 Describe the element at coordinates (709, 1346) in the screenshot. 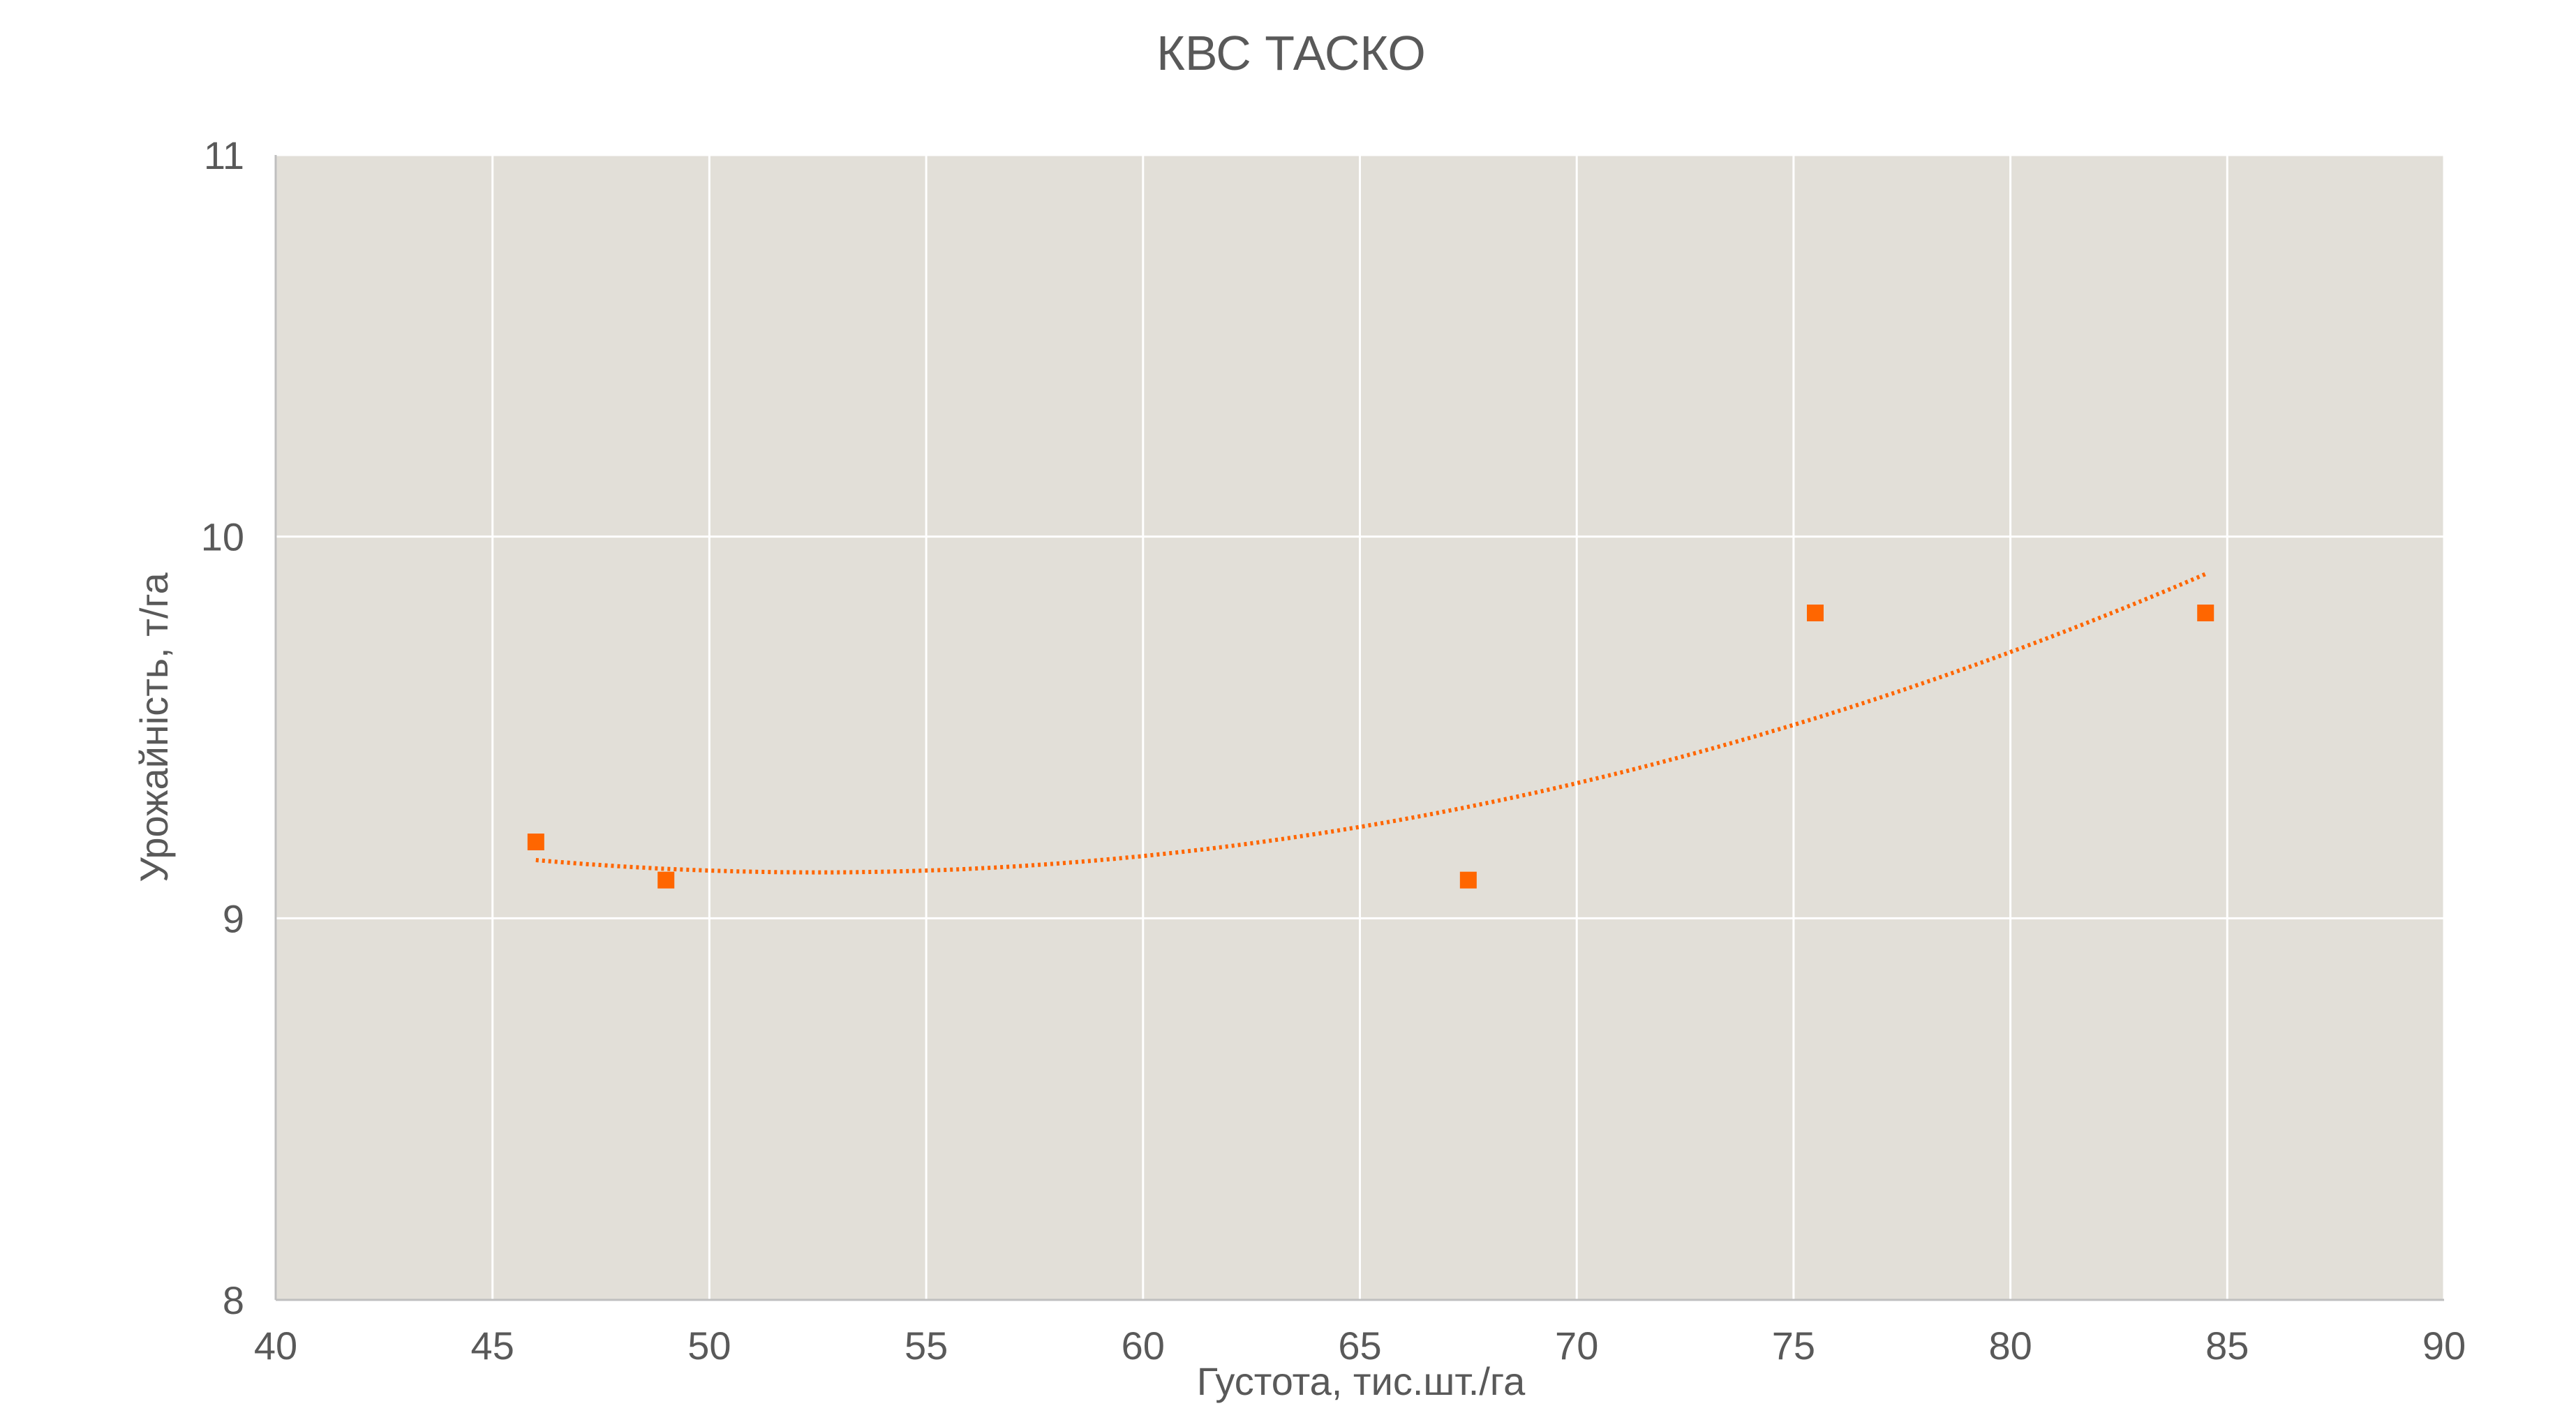

I see `x-tick-label: 50` at that location.